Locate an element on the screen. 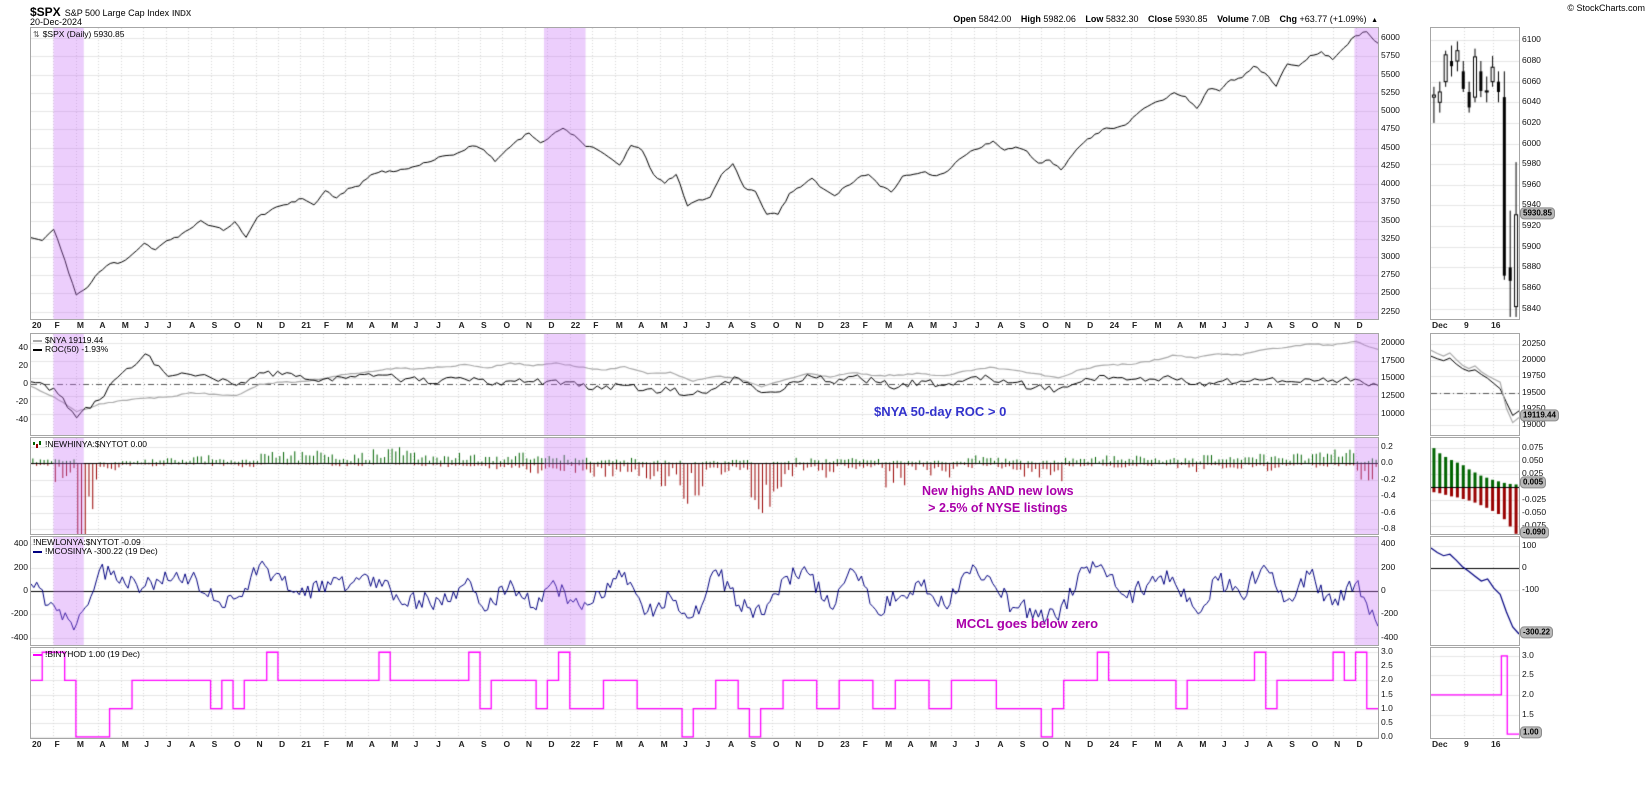 Image resolution: width=1650 pixels, height=800 pixels. y-axis-tick: 19500 is located at coordinates (1534, 391).